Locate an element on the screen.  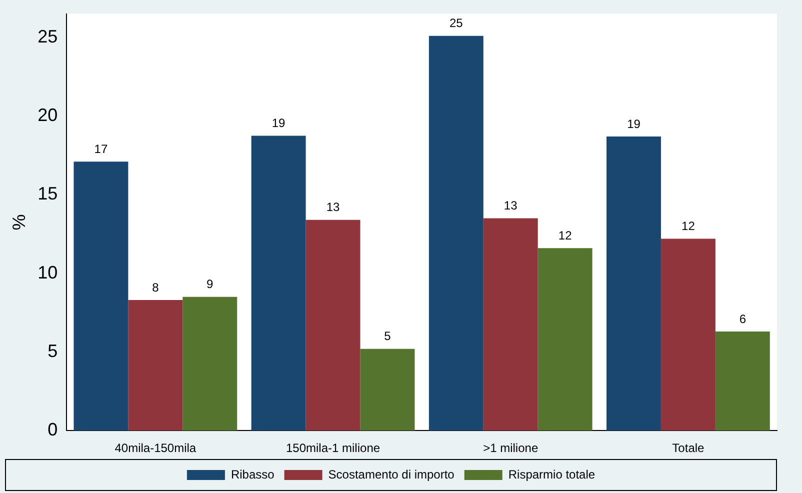
legend-label: Ribasso is located at coordinates (252, 474).